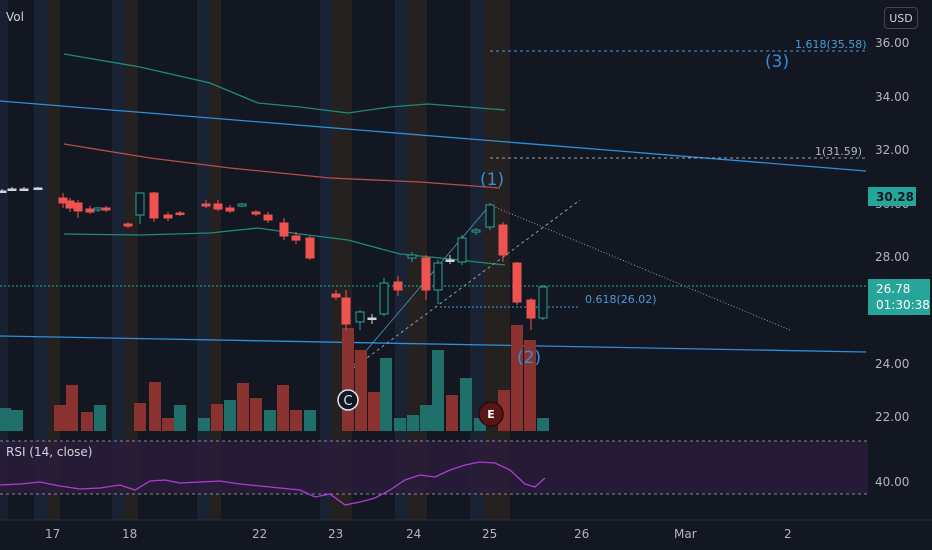  I want to click on time-tick: 25, so click(489, 534).